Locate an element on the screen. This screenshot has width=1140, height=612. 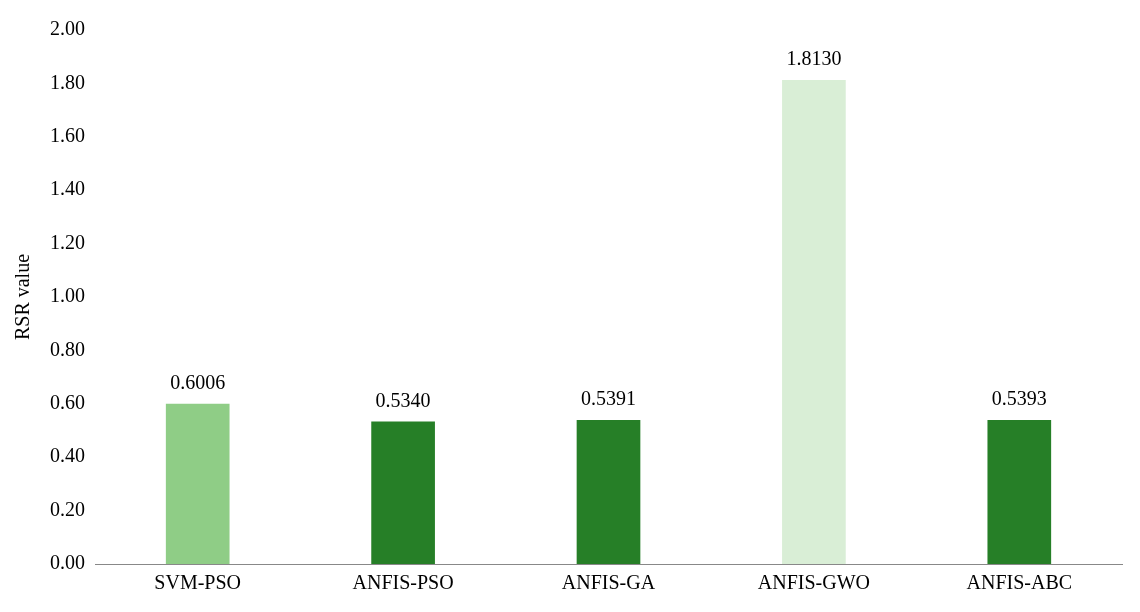
y-tick-label: 1.80 is located at coordinates (67, 81).